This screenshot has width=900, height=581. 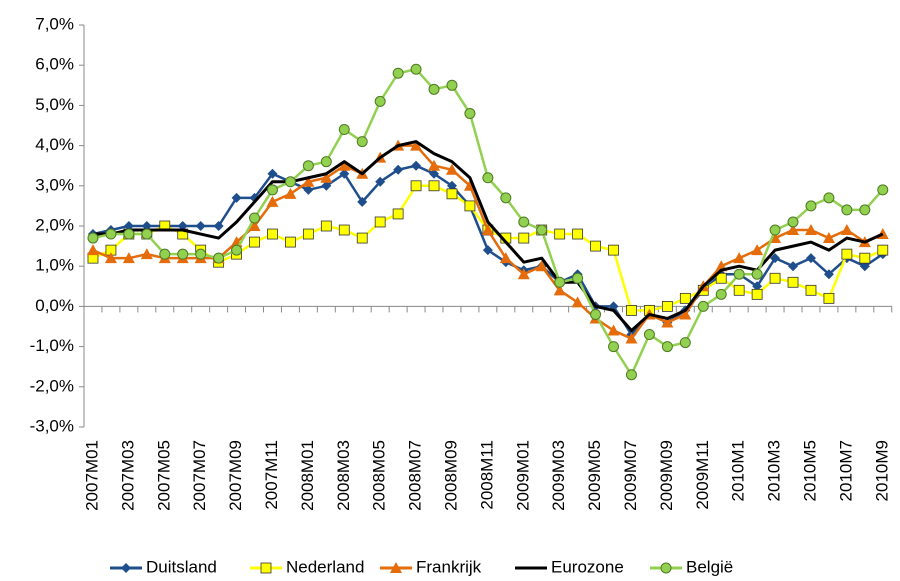 What do you see at coordinates (54, 224) in the screenshot?
I see `y-tick-label: 2,0%` at bounding box center [54, 224].